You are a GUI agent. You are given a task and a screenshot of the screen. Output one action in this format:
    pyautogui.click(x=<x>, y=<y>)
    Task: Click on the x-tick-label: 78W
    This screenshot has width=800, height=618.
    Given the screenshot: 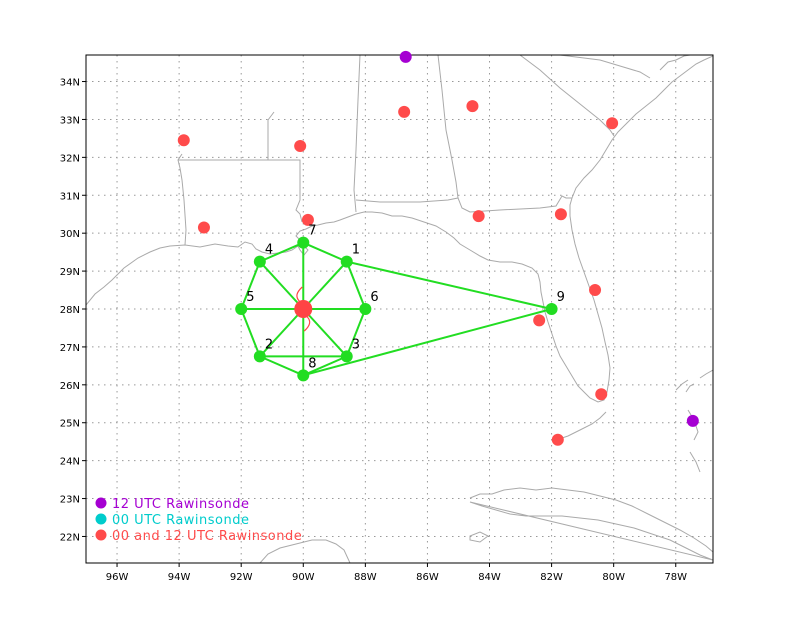 What is the action you would take?
    pyautogui.click(x=675, y=577)
    